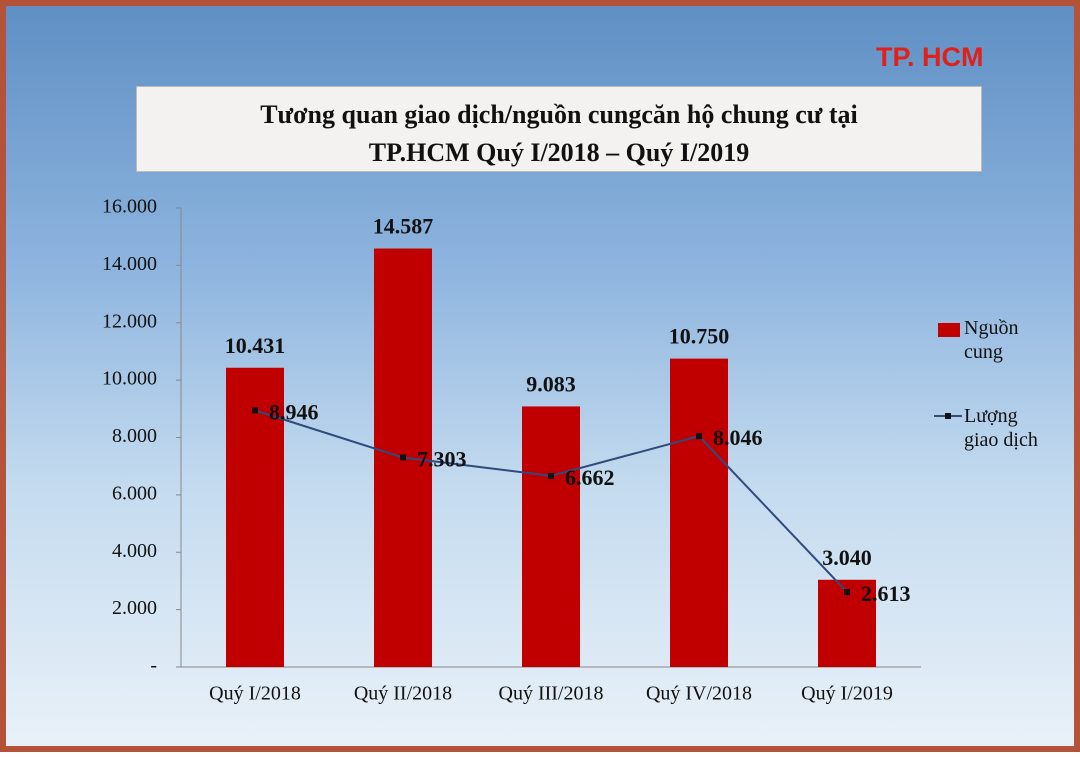 The width and height of the screenshot is (1080, 758). What do you see at coordinates (991, 340) in the screenshot?
I see `legend-entry: Nguồn cung` at bounding box center [991, 340].